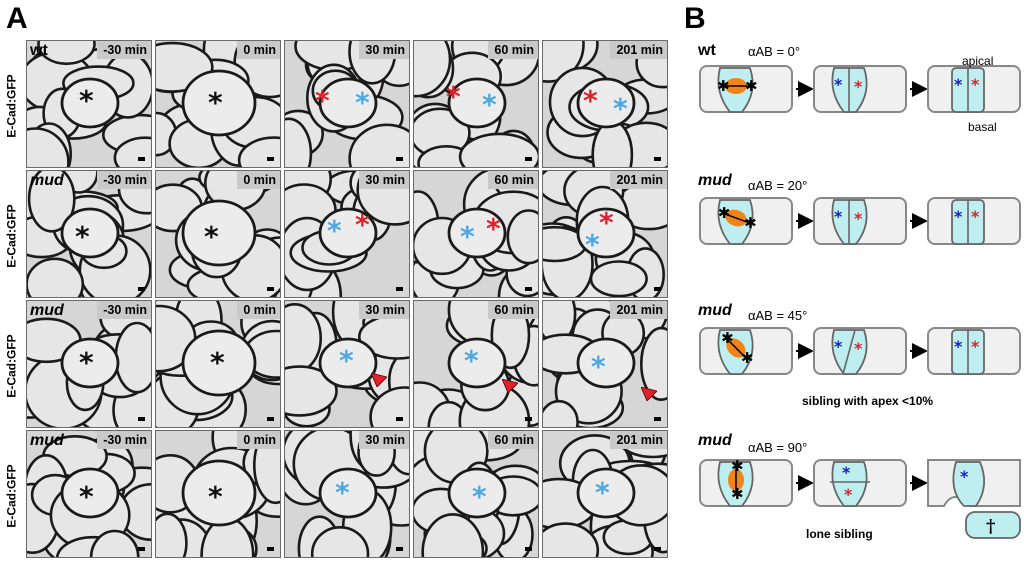 The height and width of the screenshot is (568, 1024). Describe the element at coordinates (605, 104) in the screenshot. I see `micrograph-tile: 201 min * *` at that location.